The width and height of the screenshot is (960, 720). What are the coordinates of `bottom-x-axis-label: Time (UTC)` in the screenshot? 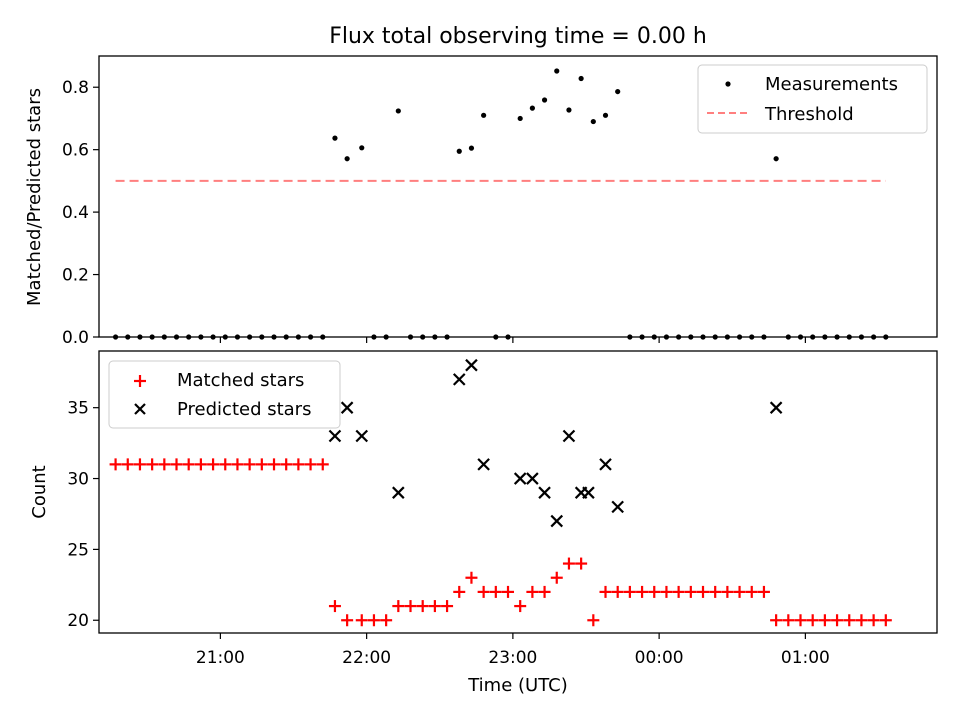 It's located at (517, 685).